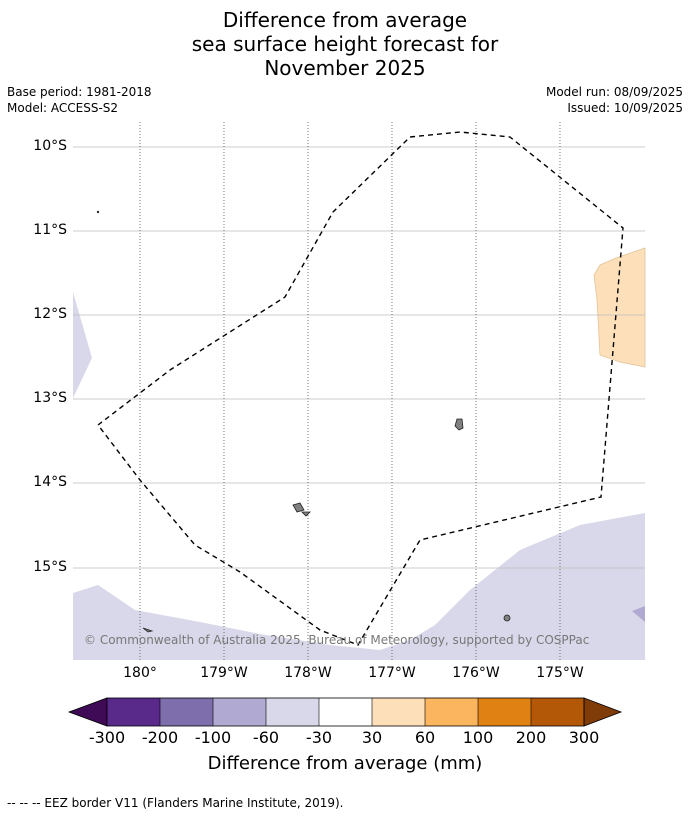 The image size is (690, 816). I want to click on island-central-a, so click(298, 507).